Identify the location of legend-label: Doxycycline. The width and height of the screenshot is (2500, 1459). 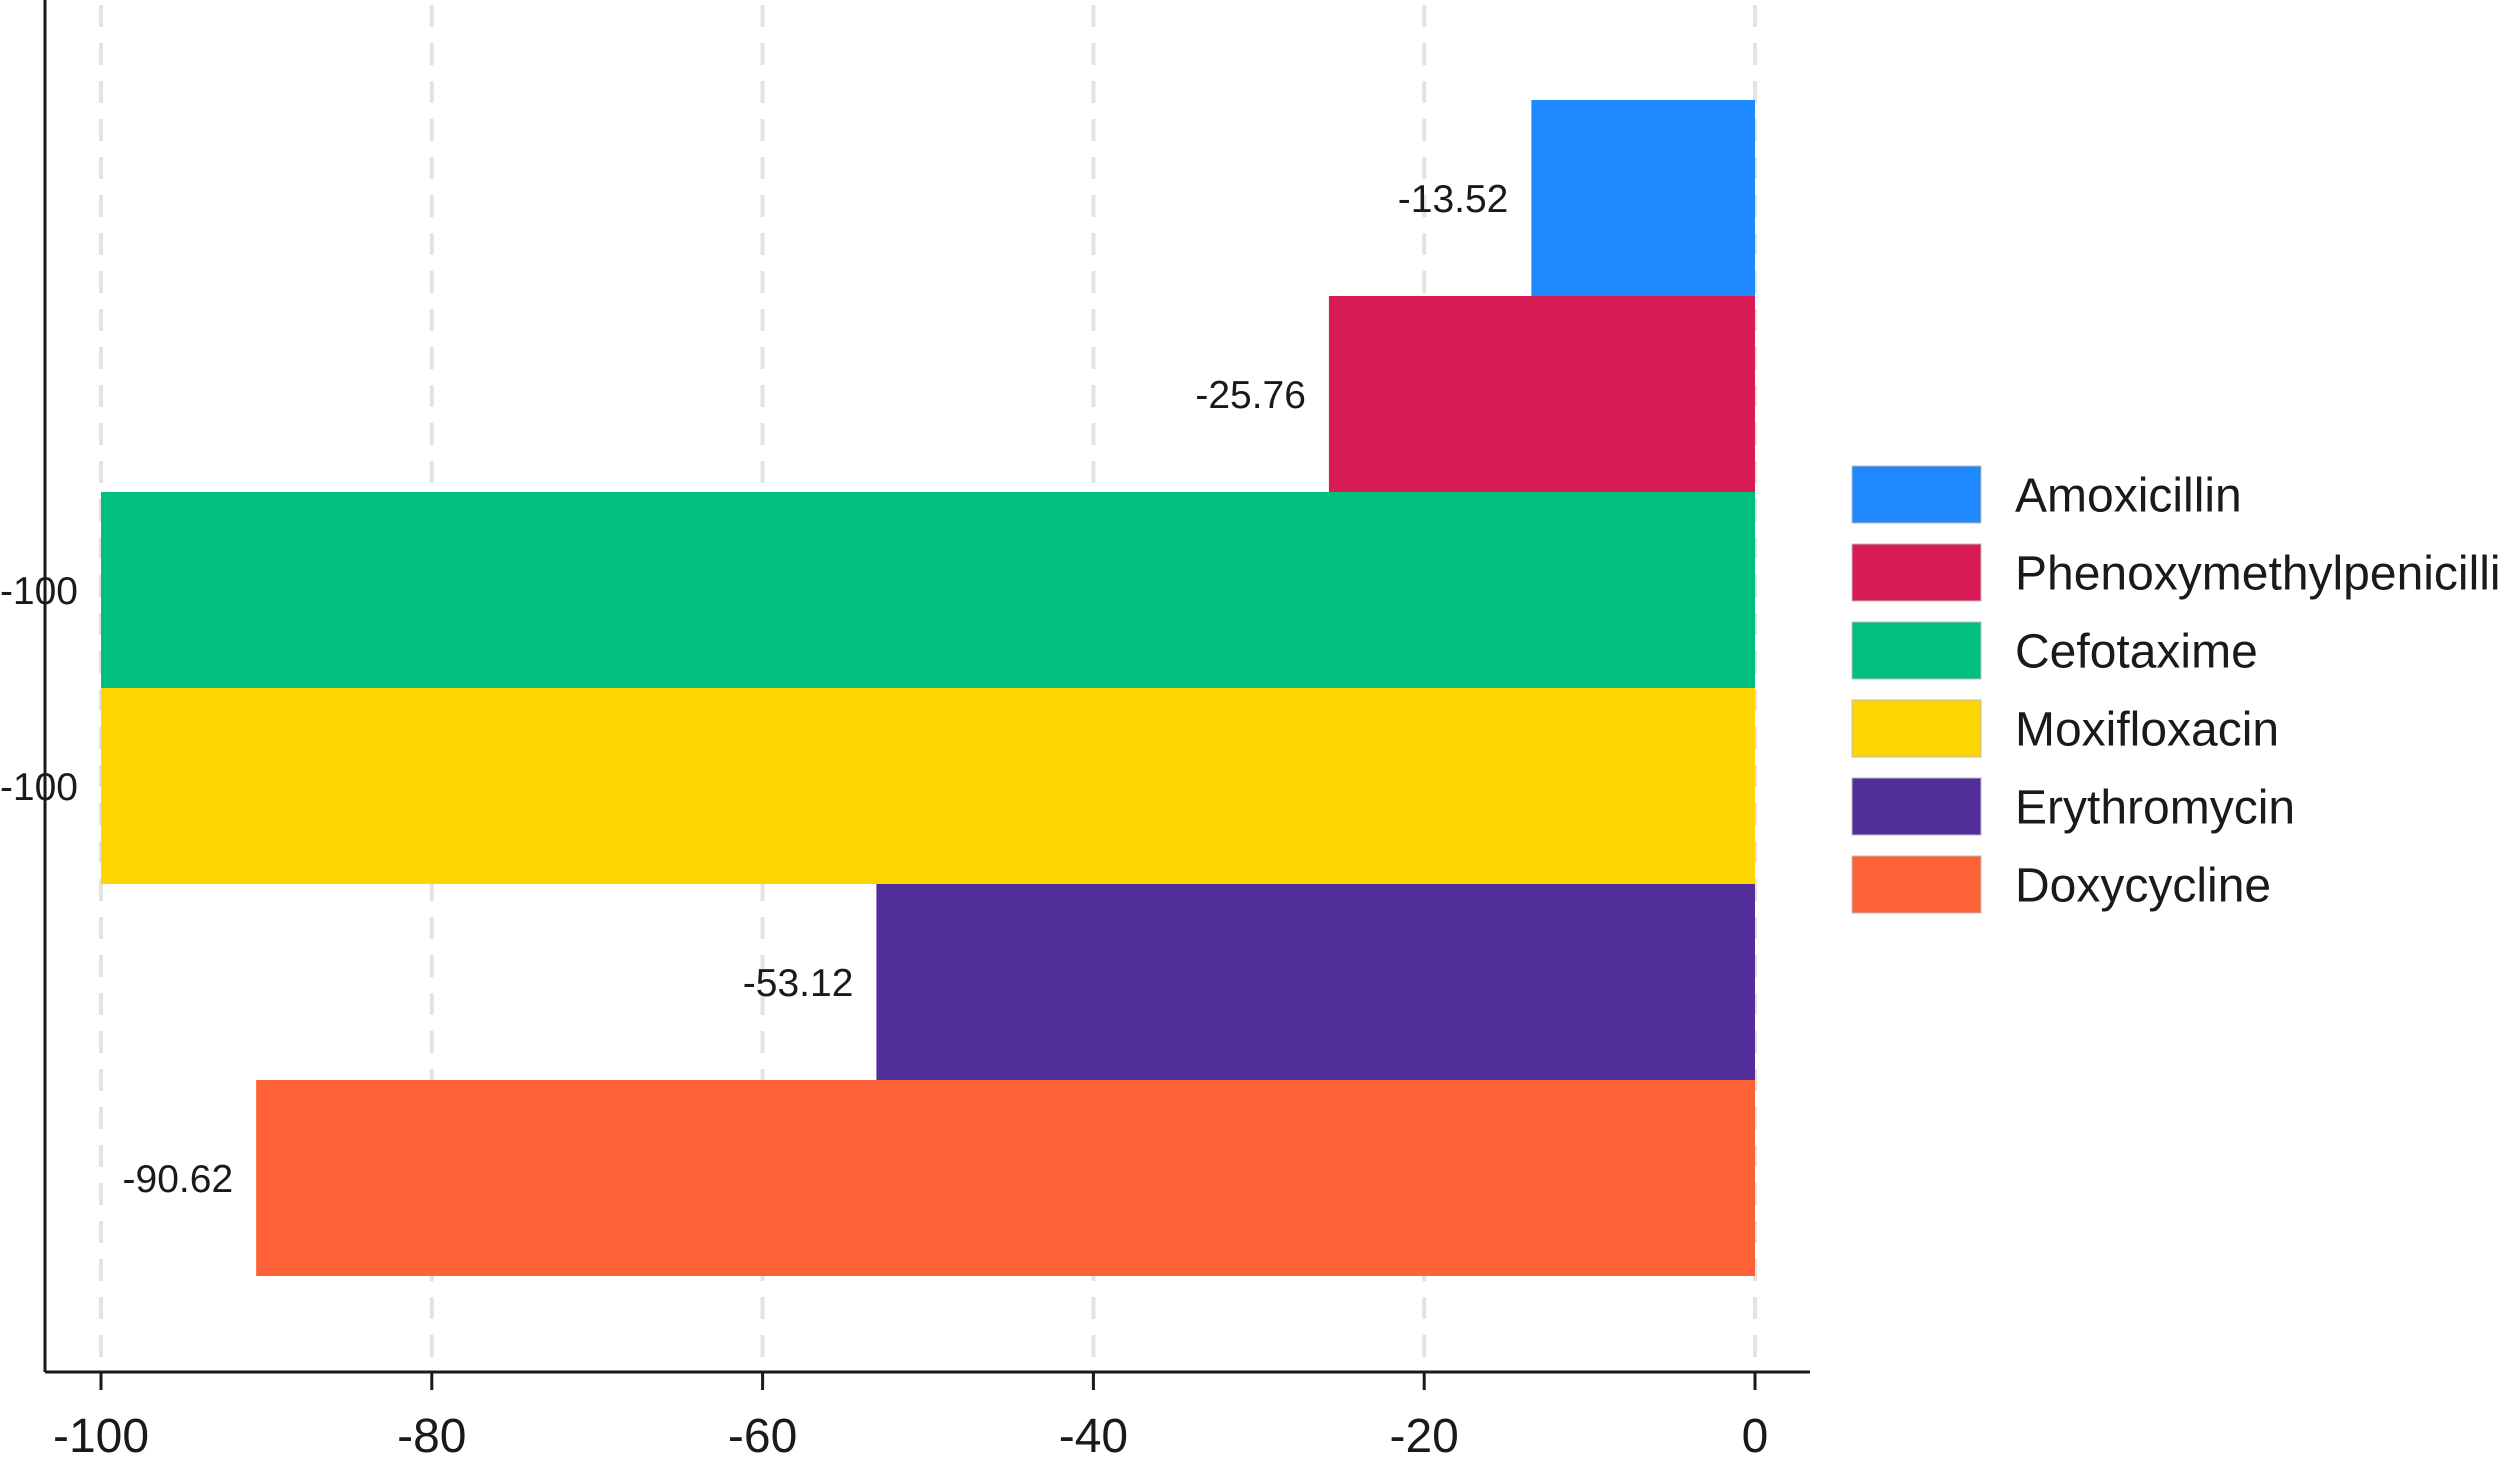
(2143, 886).